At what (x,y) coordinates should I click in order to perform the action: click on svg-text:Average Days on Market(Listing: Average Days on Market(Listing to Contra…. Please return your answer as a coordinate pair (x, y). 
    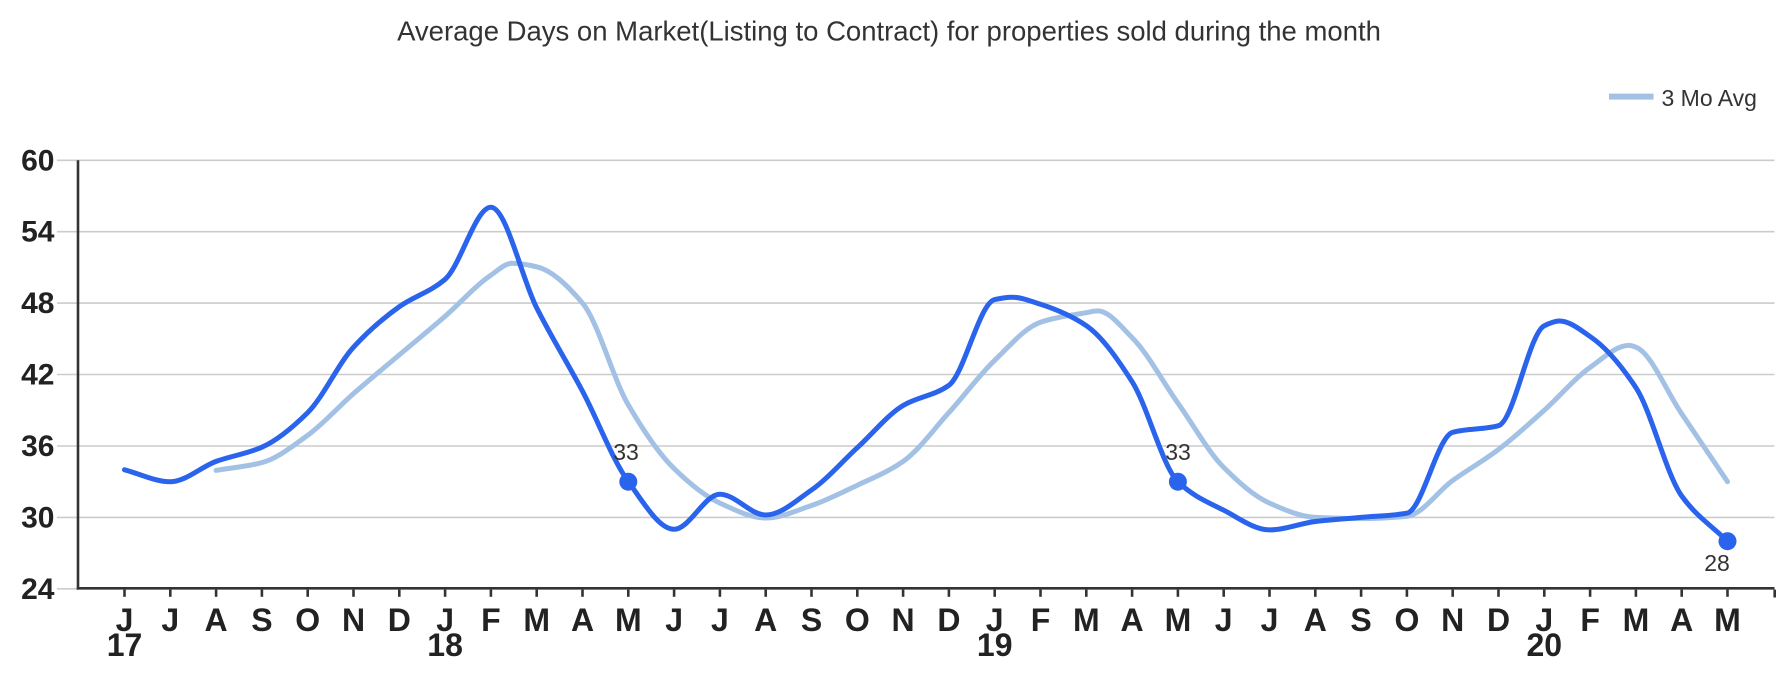
    Looking at the image, I should click on (889, 31).